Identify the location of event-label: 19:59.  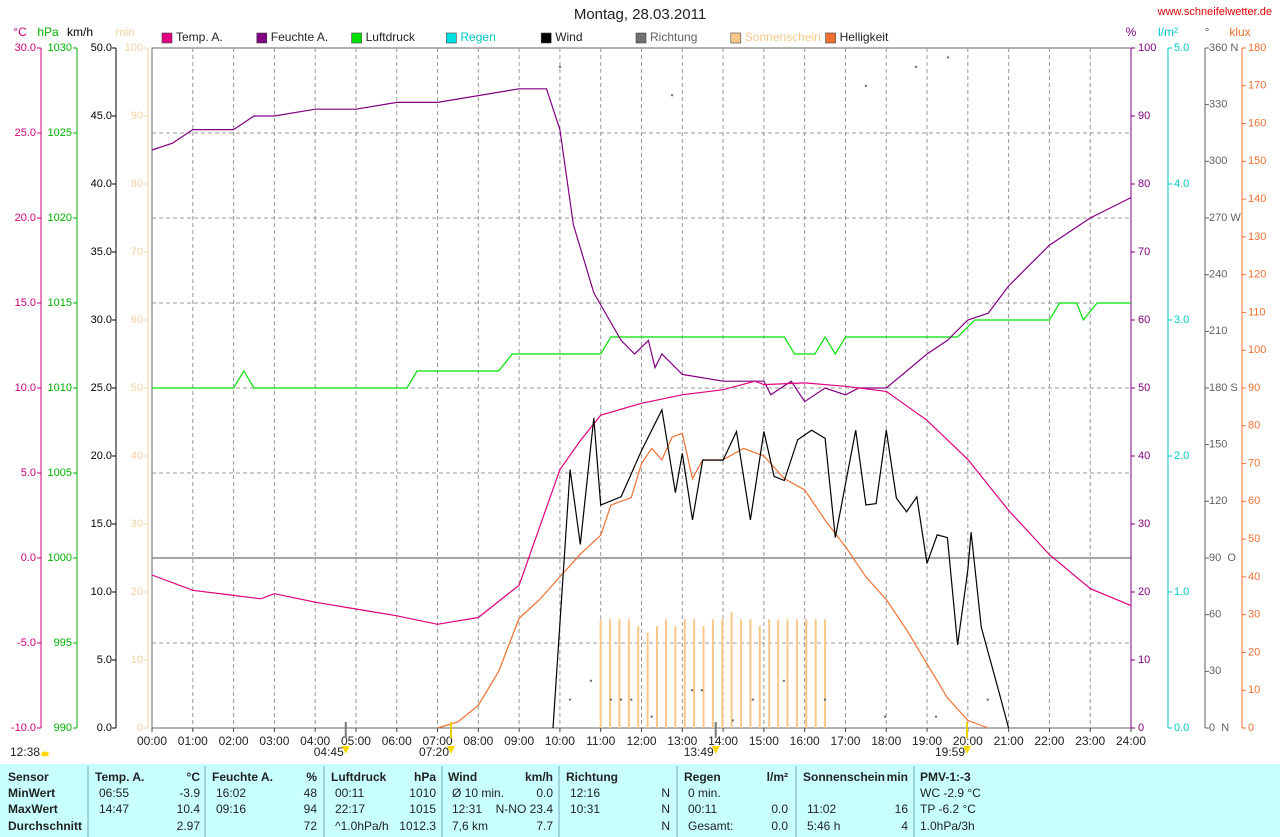
(950, 752).